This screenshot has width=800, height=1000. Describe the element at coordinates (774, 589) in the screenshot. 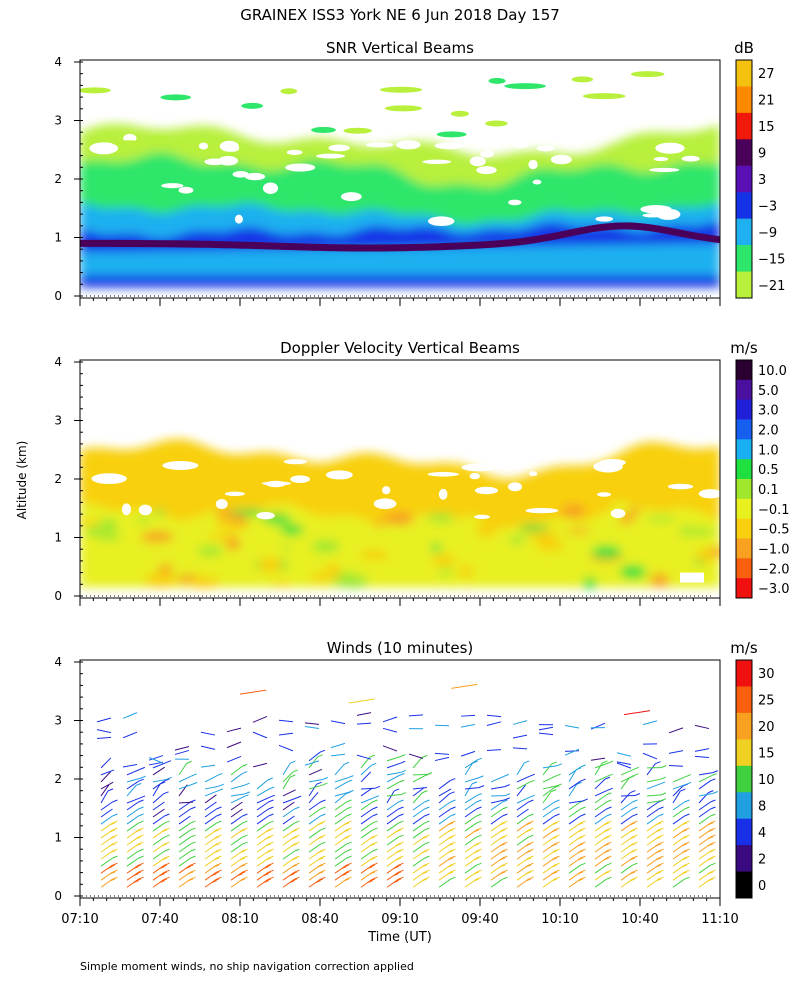

I see `colorbar-label: −3.0` at that location.